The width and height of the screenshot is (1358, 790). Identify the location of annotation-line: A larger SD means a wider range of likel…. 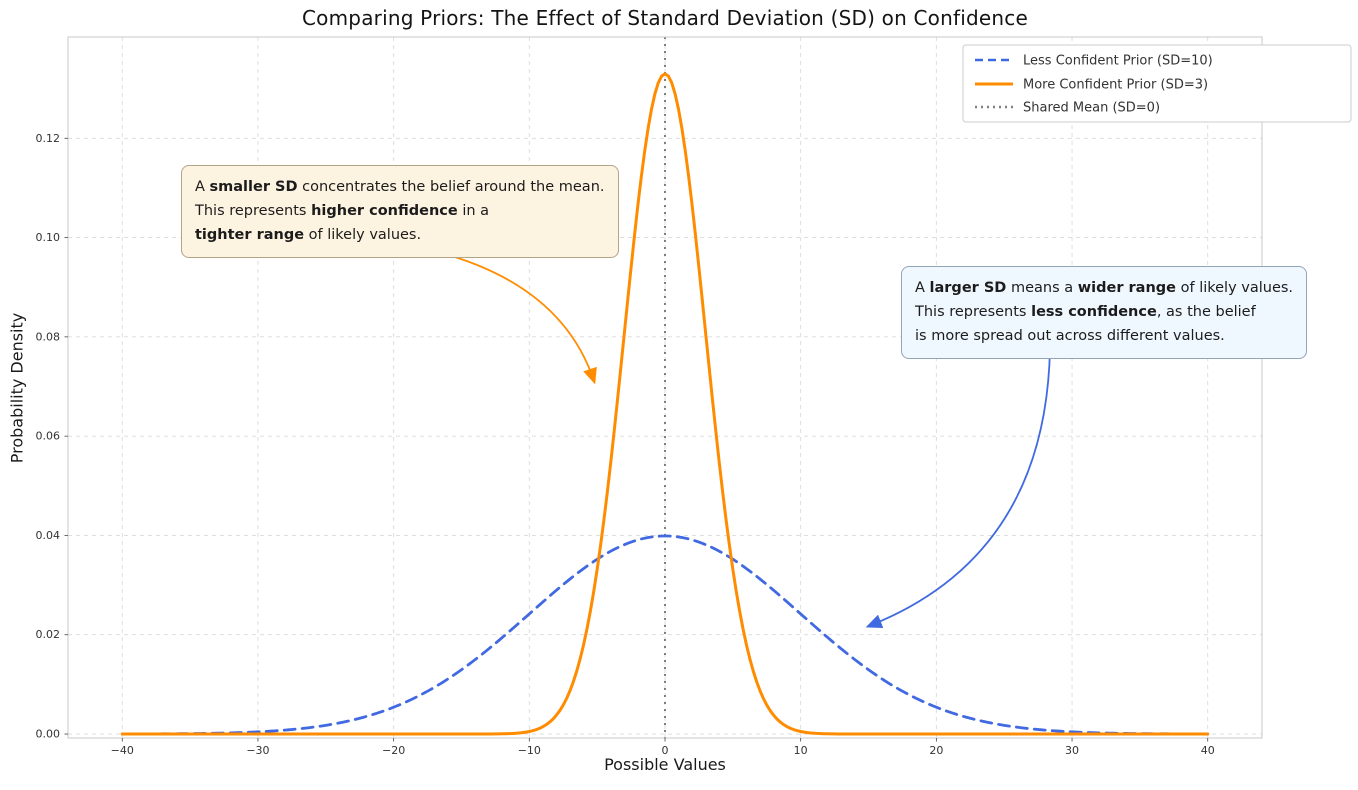
(1104, 288).